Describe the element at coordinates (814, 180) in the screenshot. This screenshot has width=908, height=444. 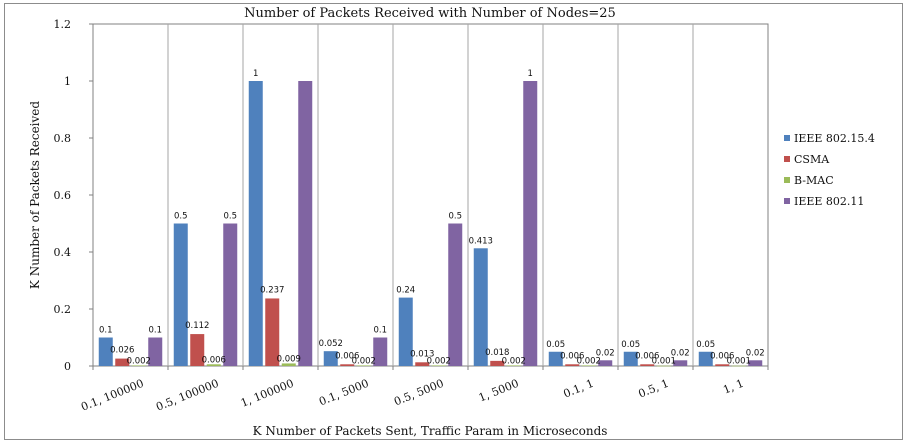
I see `legend-label: B-MAC` at that location.